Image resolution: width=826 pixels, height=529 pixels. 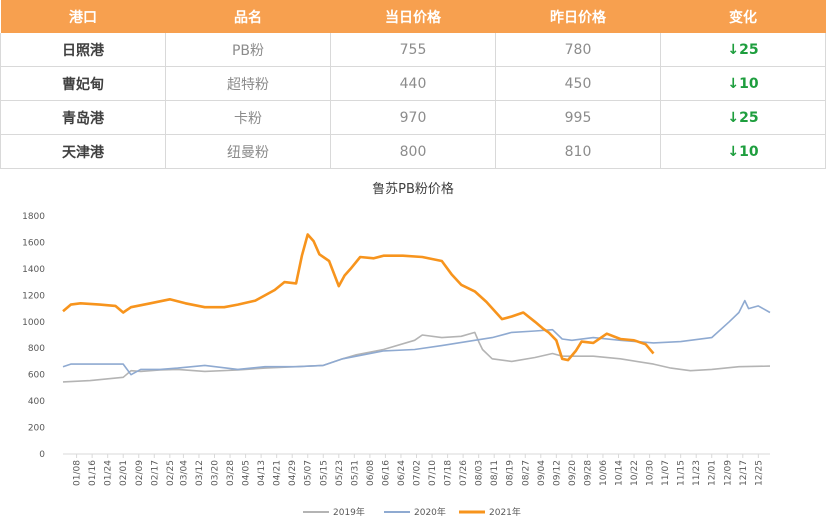 What do you see at coordinates (155, 473) in the screenshot?
I see `x-tick-label: 02/17` at bounding box center [155, 473].